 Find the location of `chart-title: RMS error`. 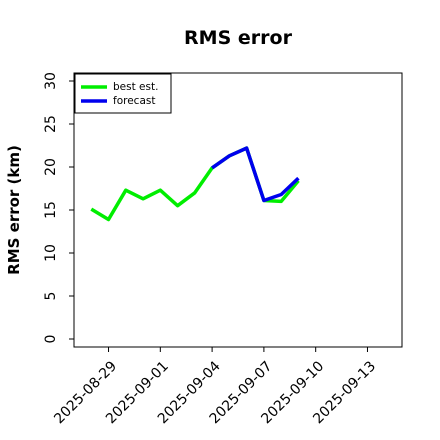

chart-title: RMS error is located at coordinates (238, 38).